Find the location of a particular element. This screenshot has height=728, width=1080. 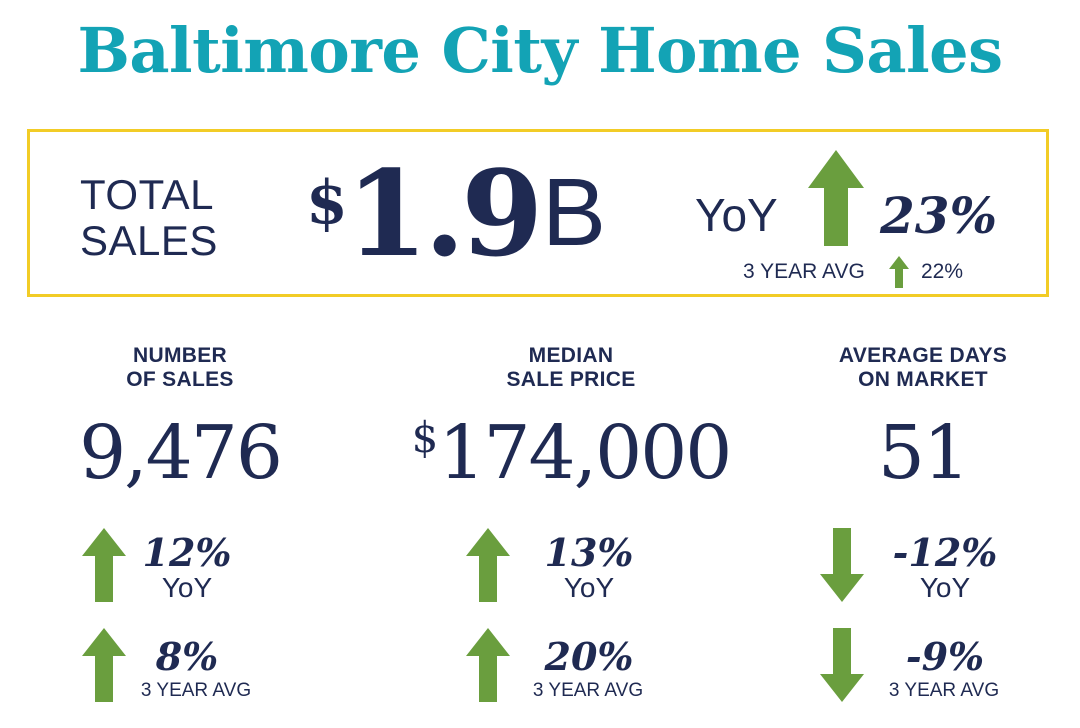

metric-yoy: 12% YoY is located at coordinates (182, 568).